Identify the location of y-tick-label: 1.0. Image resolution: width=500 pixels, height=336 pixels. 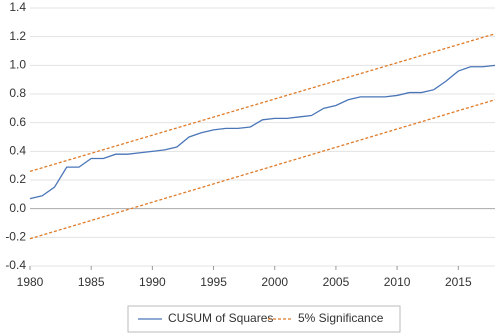
(17, 65).